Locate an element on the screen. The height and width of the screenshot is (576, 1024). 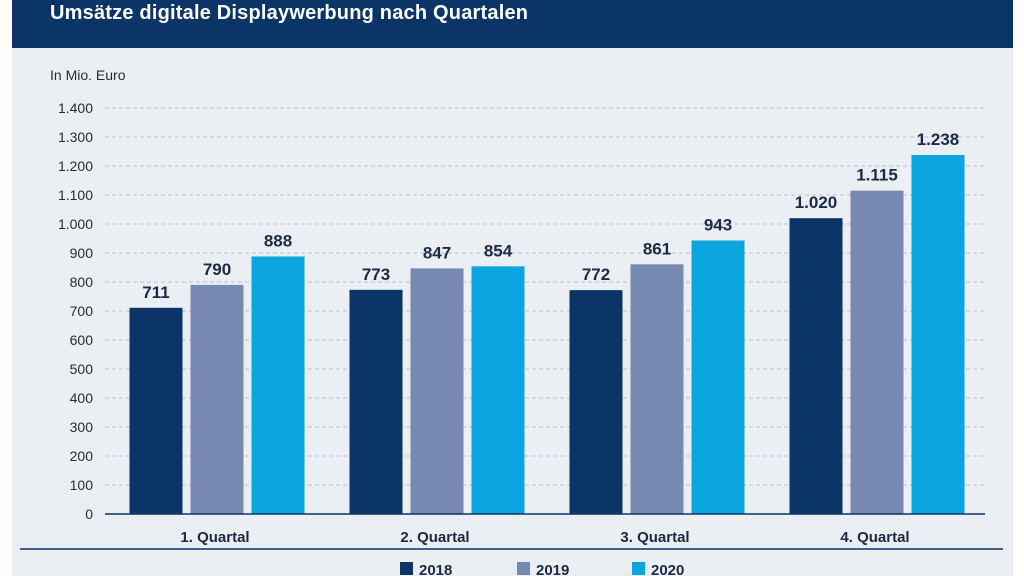
y-tick-label: 1.200 is located at coordinates (75, 166).